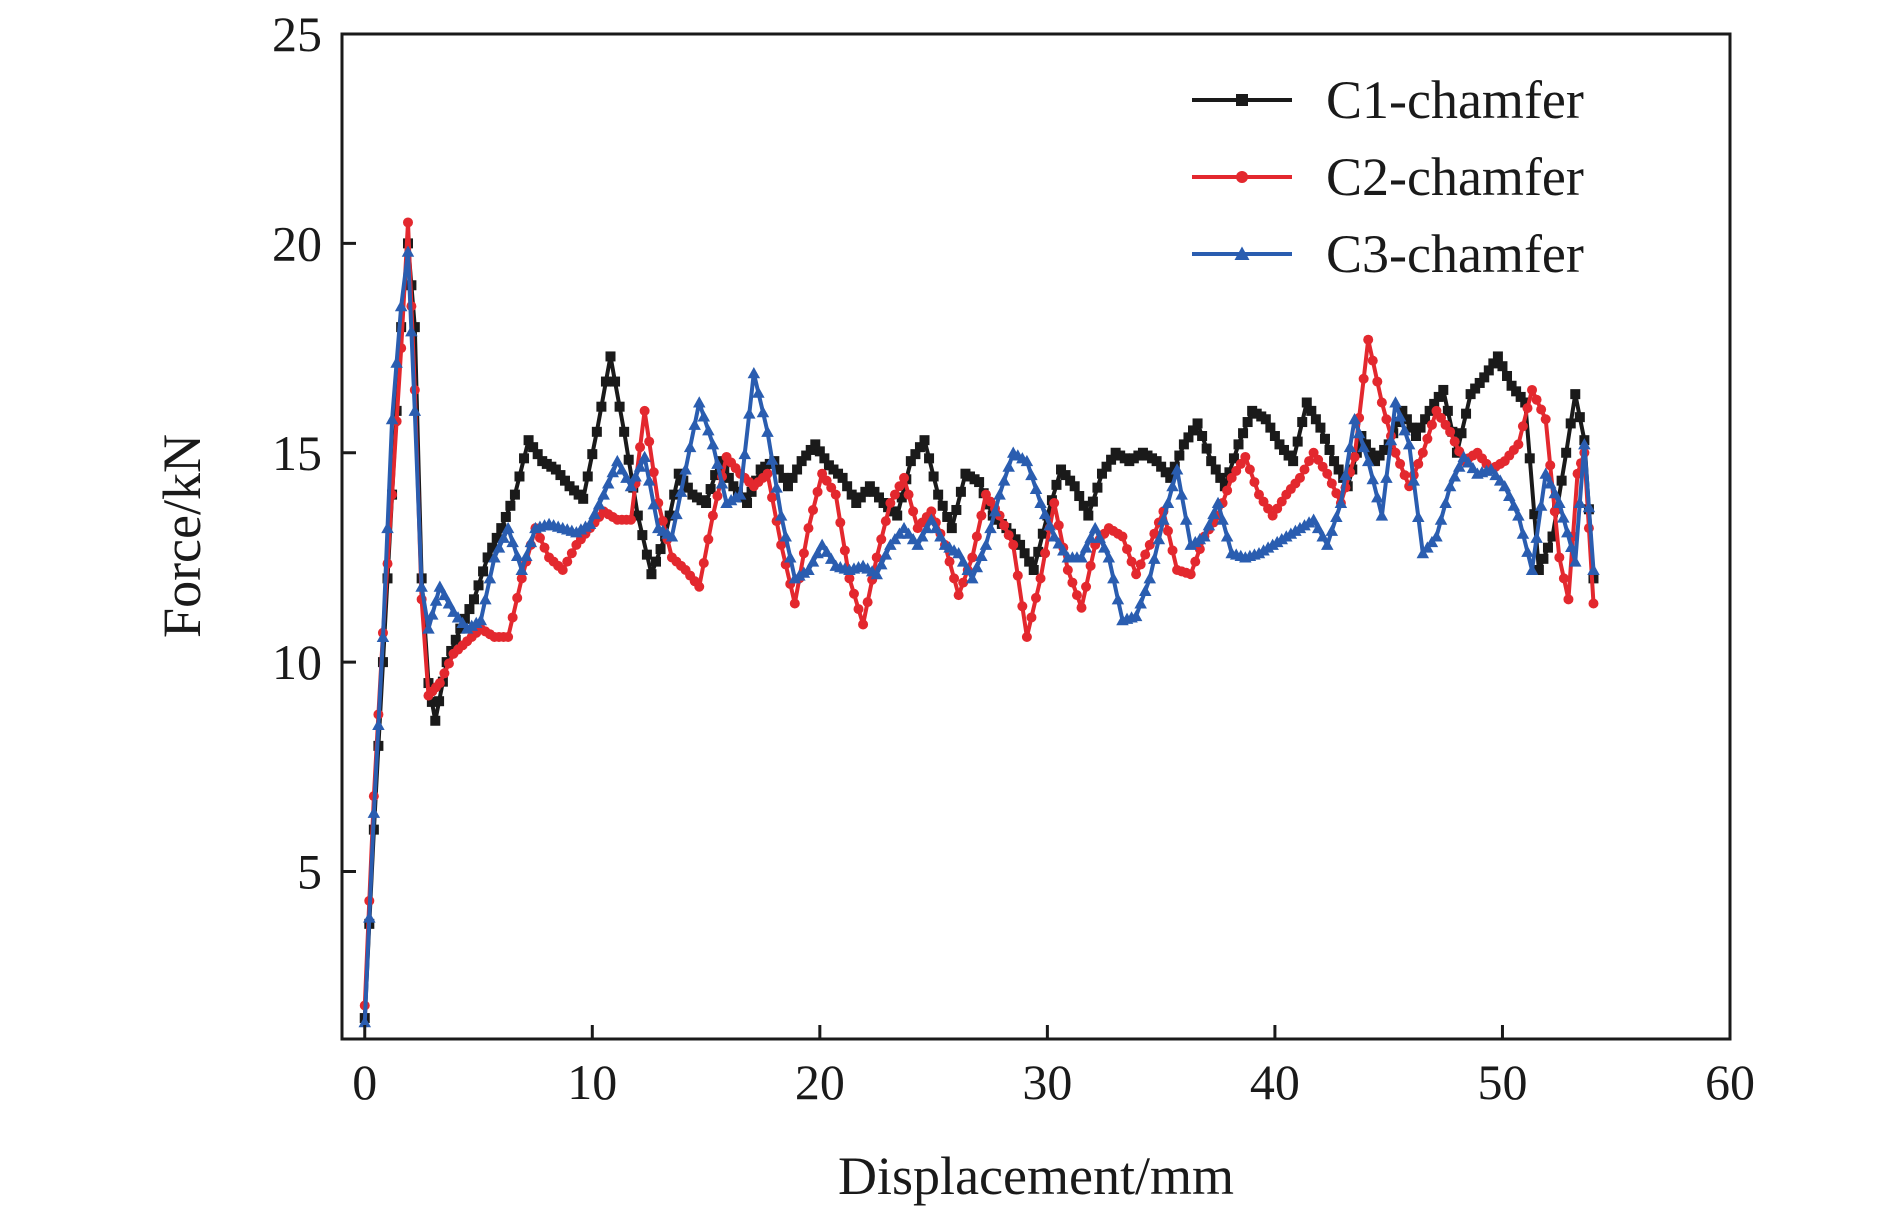 The height and width of the screenshot is (1213, 1890). I want to click on y-tick-label: 10, so click(297, 662).